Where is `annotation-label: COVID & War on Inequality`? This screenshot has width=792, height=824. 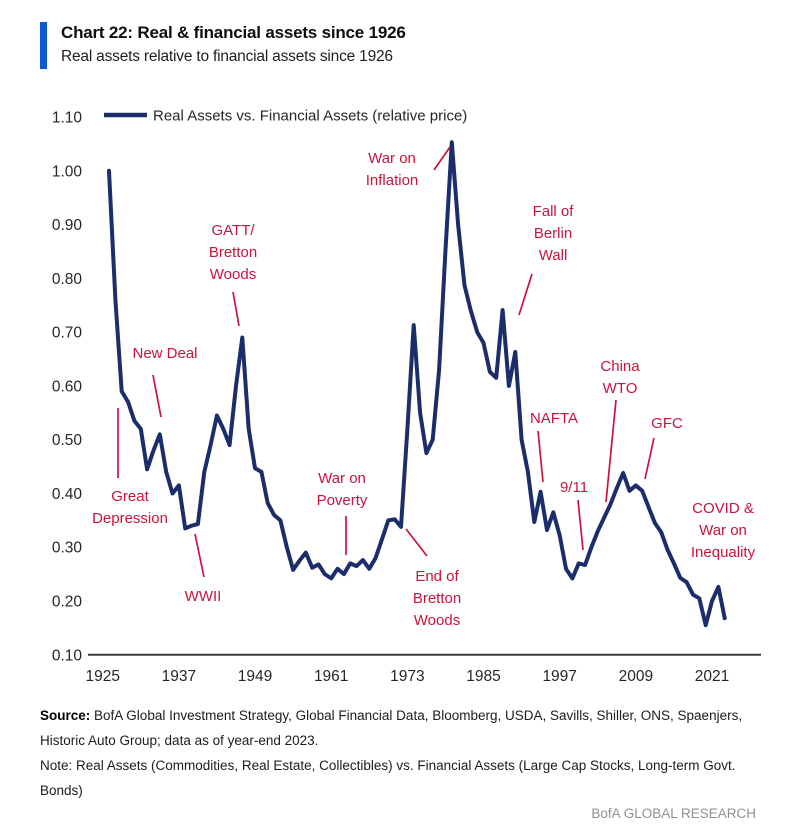 annotation-label: COVID & War on Inequality is located at coordinates (723, 530).